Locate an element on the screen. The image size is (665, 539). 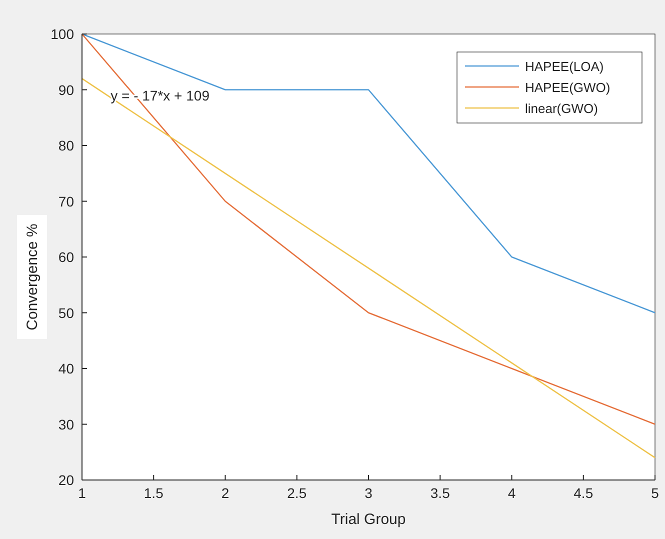
x-tick-label: 1.5 is located at coordinates (154, 493).